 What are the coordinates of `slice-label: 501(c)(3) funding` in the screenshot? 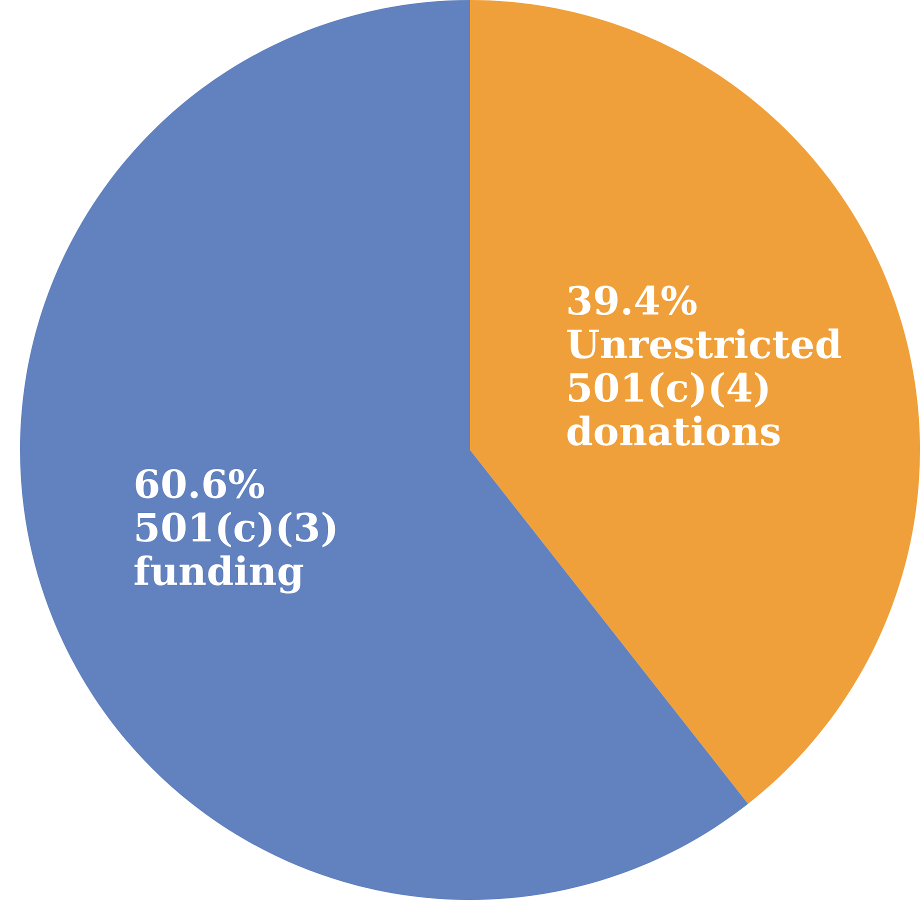 It's located at (235, 553).